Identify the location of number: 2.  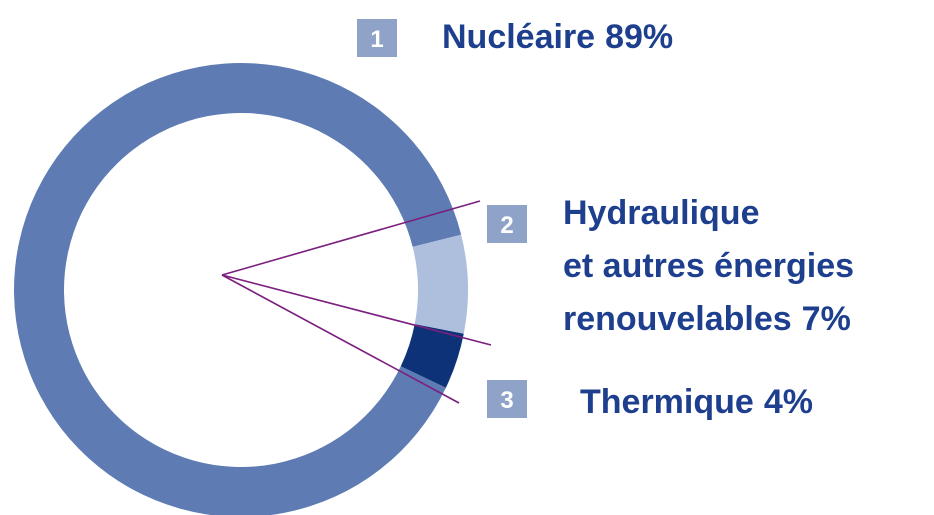
(506, 225).